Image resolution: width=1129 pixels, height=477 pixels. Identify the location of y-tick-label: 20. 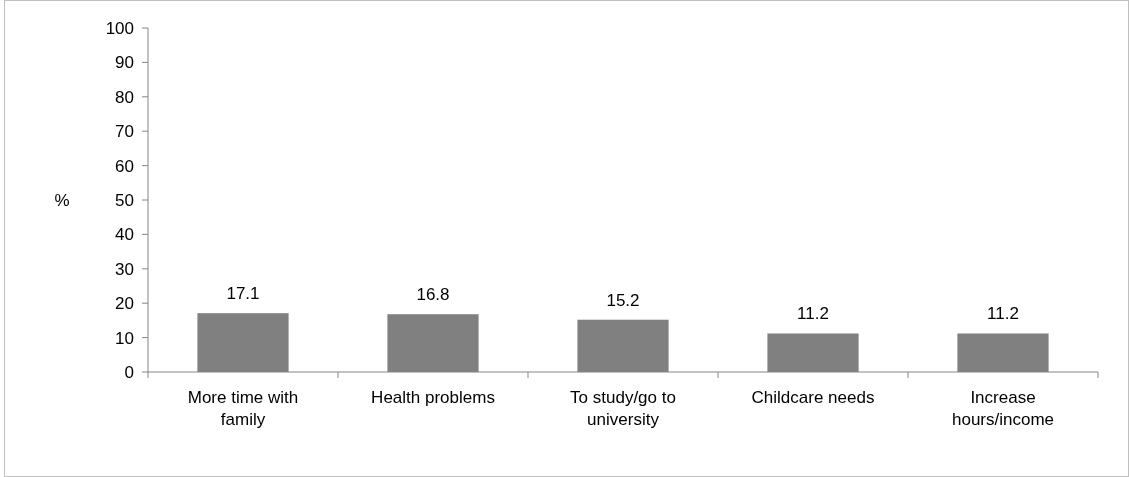
(124, 304).